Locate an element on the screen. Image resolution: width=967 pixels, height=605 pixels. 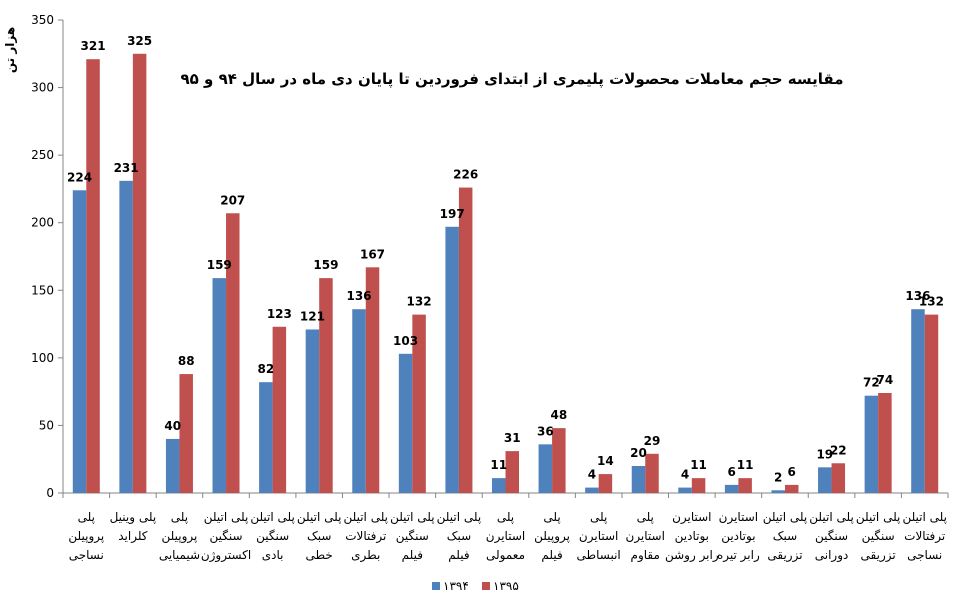
data-label: 159 is located at coordinates (325, 265).